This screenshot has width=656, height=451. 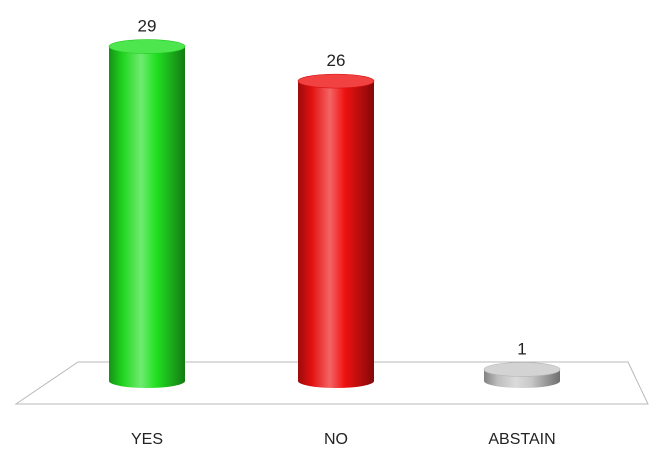 I want to click on value-label-abstain: 1, so click(x=521, y=348).